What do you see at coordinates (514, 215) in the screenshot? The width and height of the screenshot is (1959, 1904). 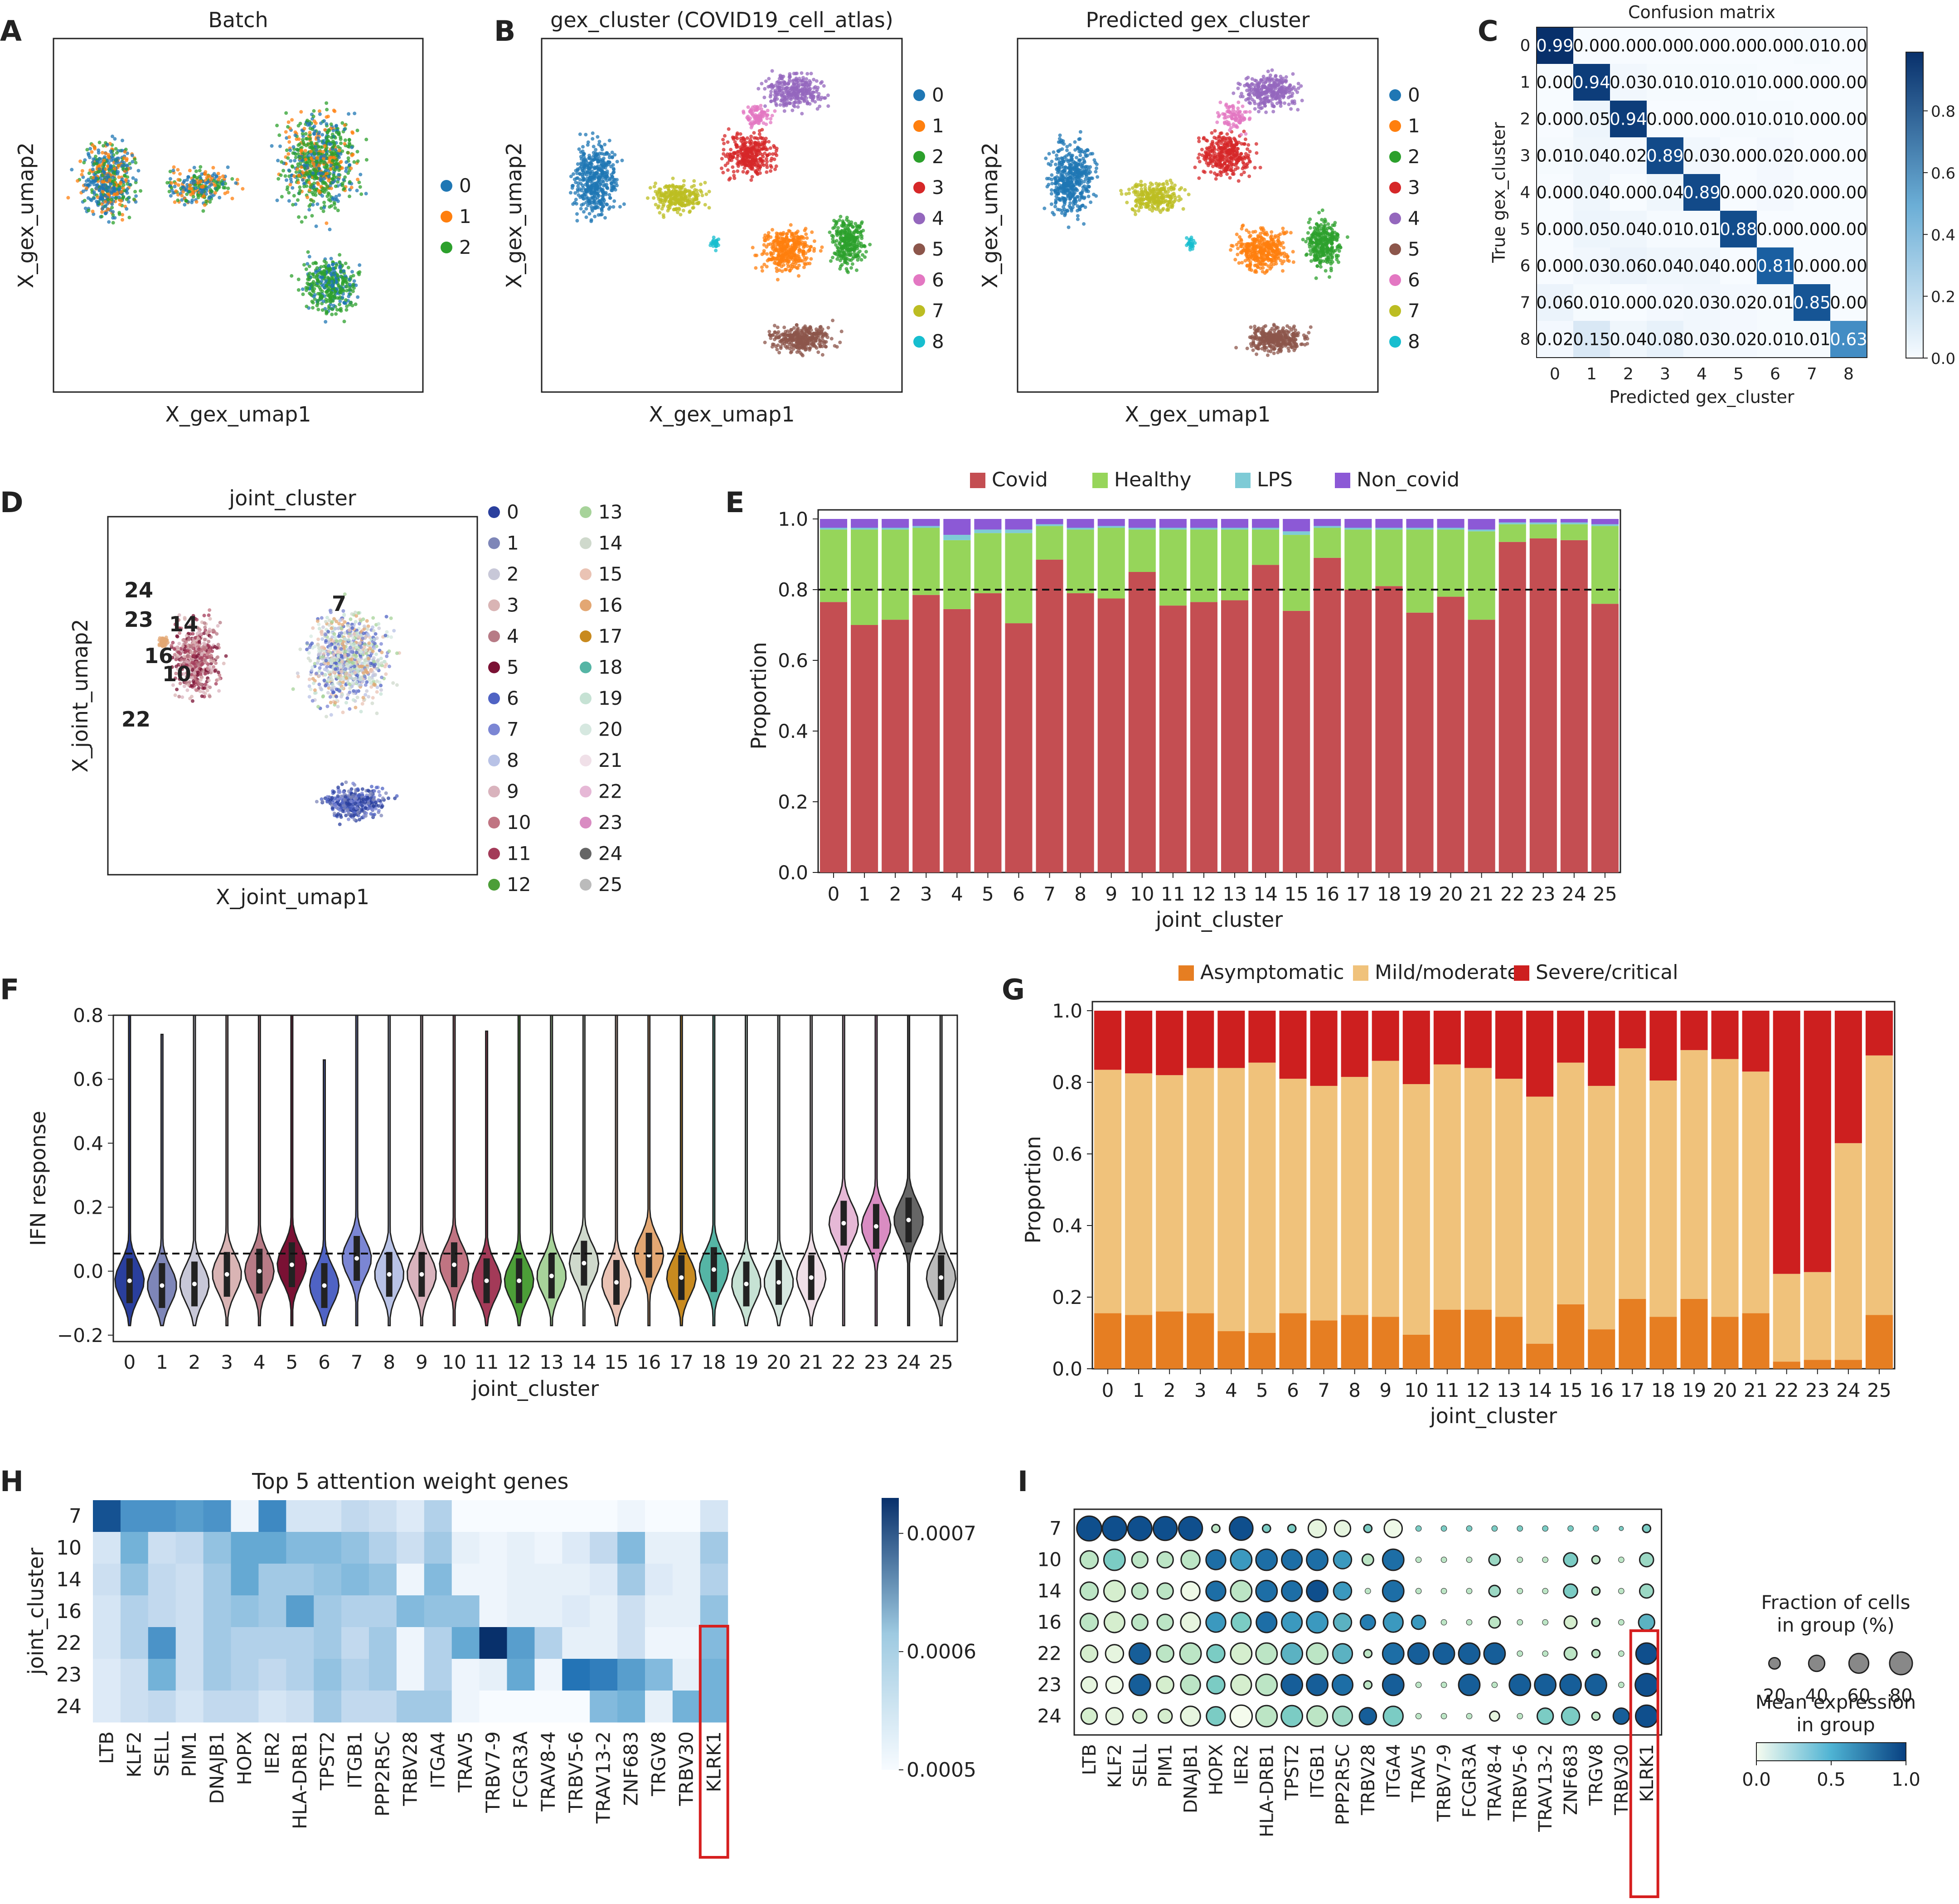 I see `y-axis-label: X_gex_umap2` at bounding box center [514, 215].